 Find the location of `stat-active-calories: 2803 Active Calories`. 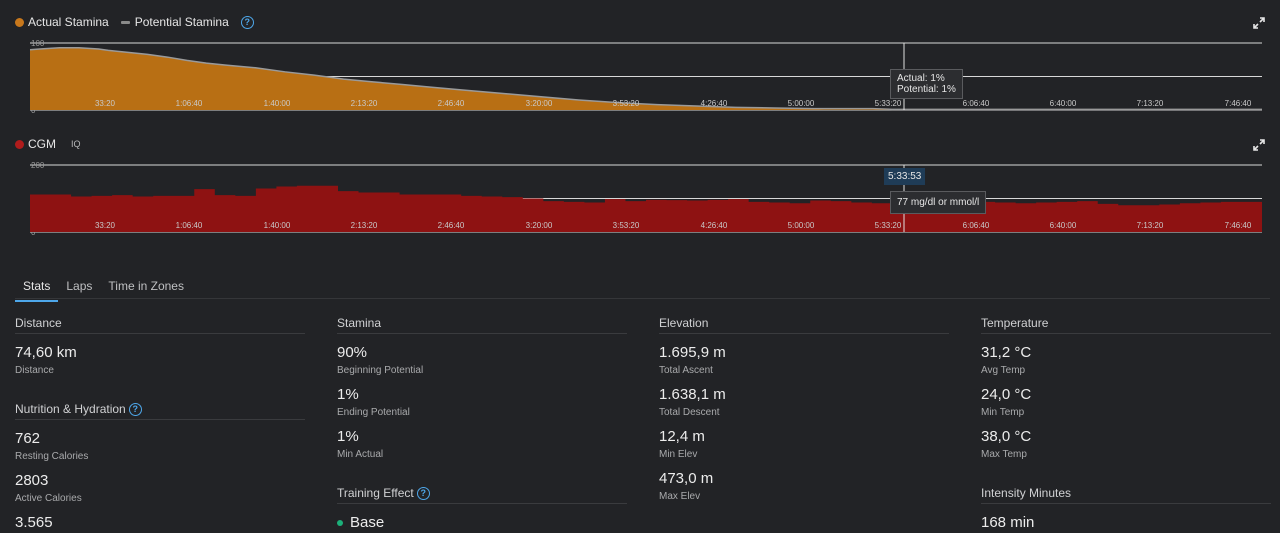

stat-active-calories: 2803 Active Calories is located at coordinates (160, 488).